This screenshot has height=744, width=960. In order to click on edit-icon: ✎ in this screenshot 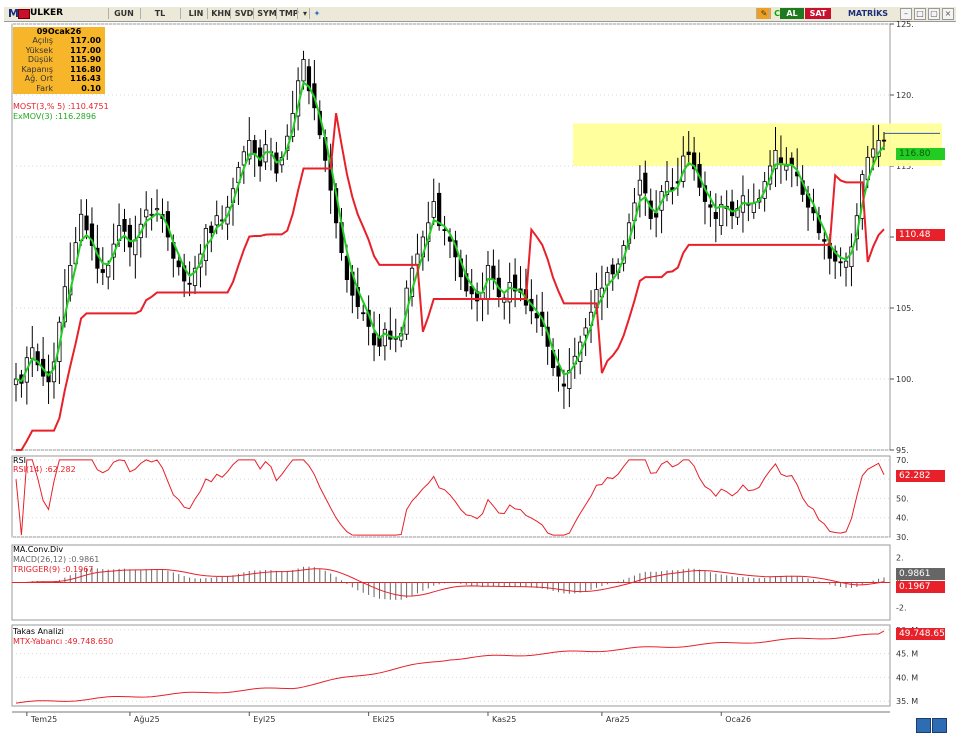, I will do `click(763, 13)`.